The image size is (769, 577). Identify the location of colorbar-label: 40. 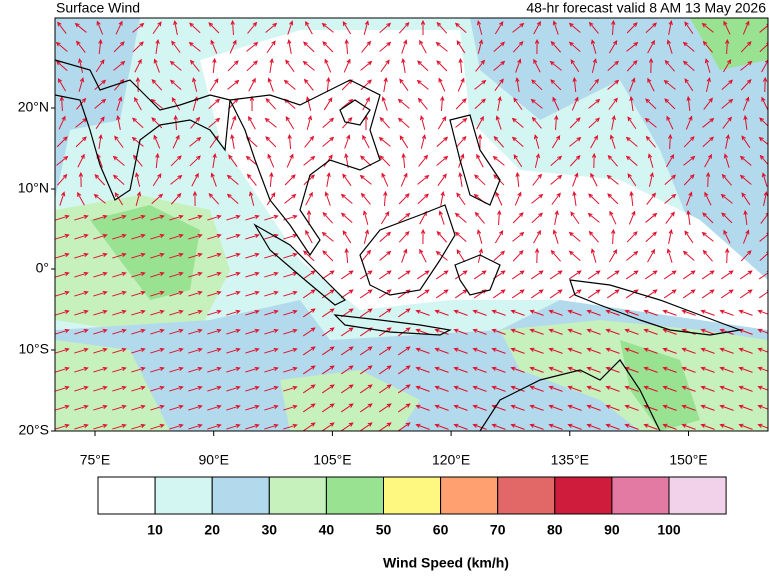
(327, 530).